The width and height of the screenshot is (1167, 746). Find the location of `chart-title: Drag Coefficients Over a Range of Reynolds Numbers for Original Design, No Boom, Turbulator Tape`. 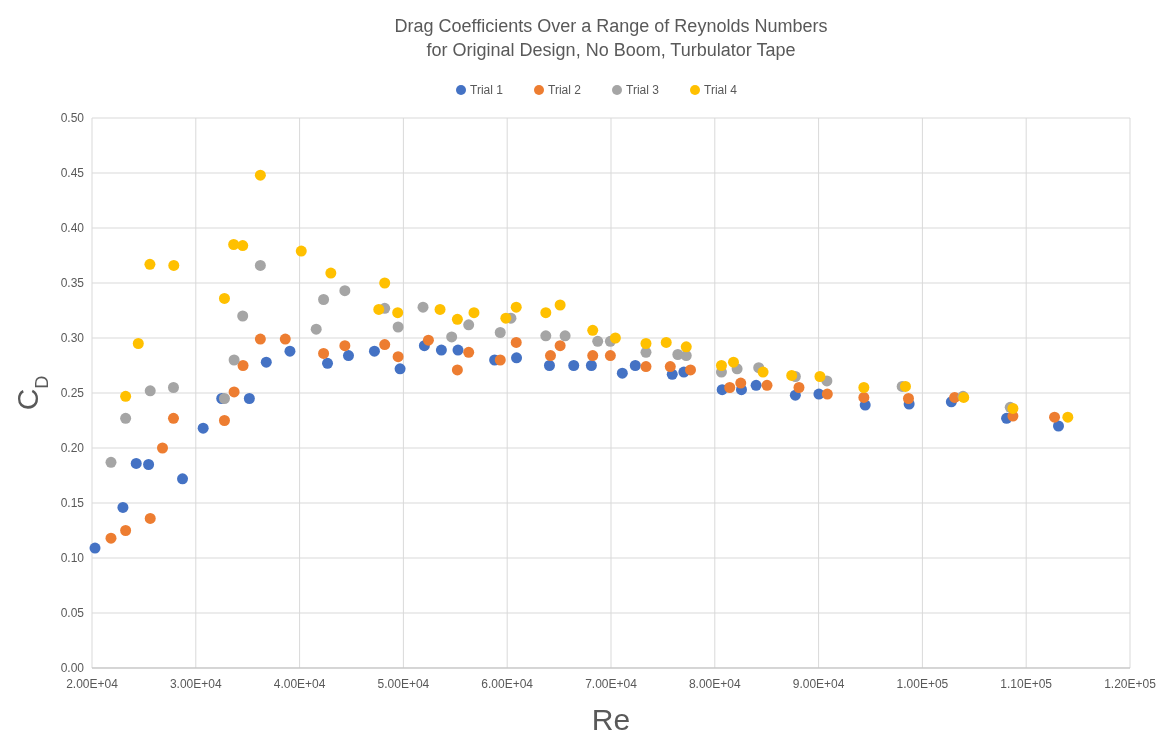

chart-title: Drag Coefficients Over a Range of Reynolds Numbers for Original Design, No Boom, Turbulator Tape is located at coordinates (611, 38).